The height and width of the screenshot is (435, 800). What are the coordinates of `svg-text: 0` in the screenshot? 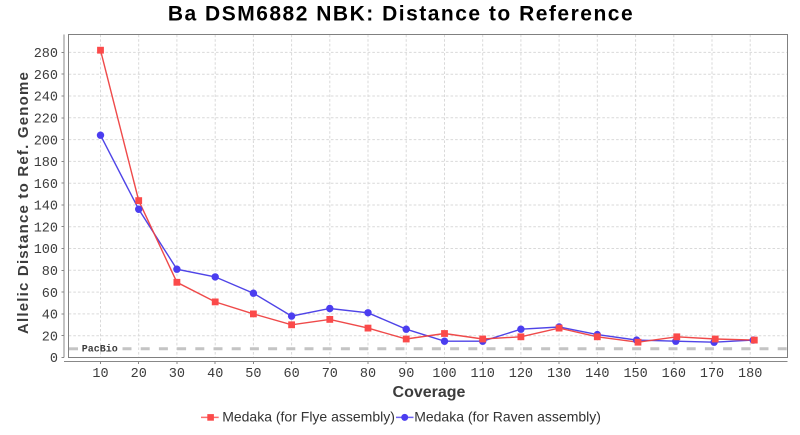 It's located at (54, 359).